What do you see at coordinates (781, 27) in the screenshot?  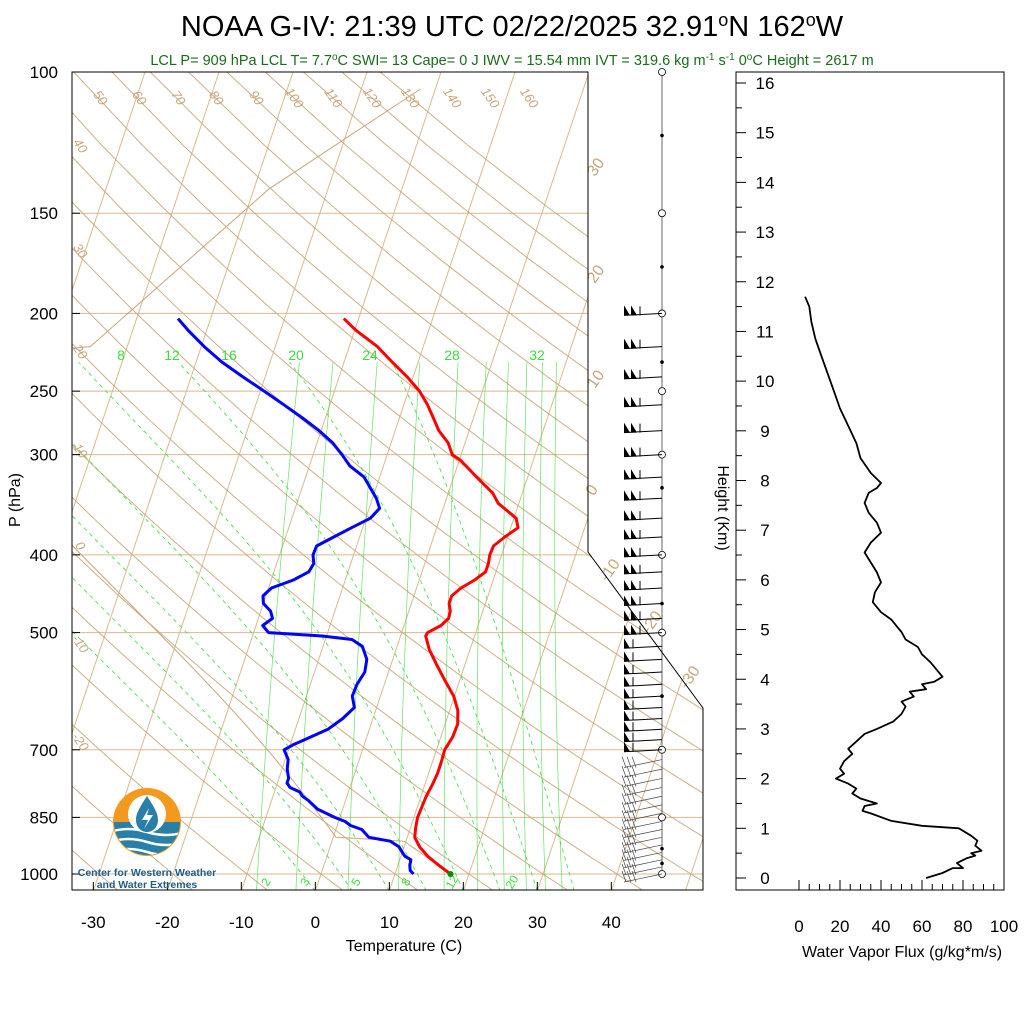 I see `title-lon: 162` at bounding box center [781, 27].